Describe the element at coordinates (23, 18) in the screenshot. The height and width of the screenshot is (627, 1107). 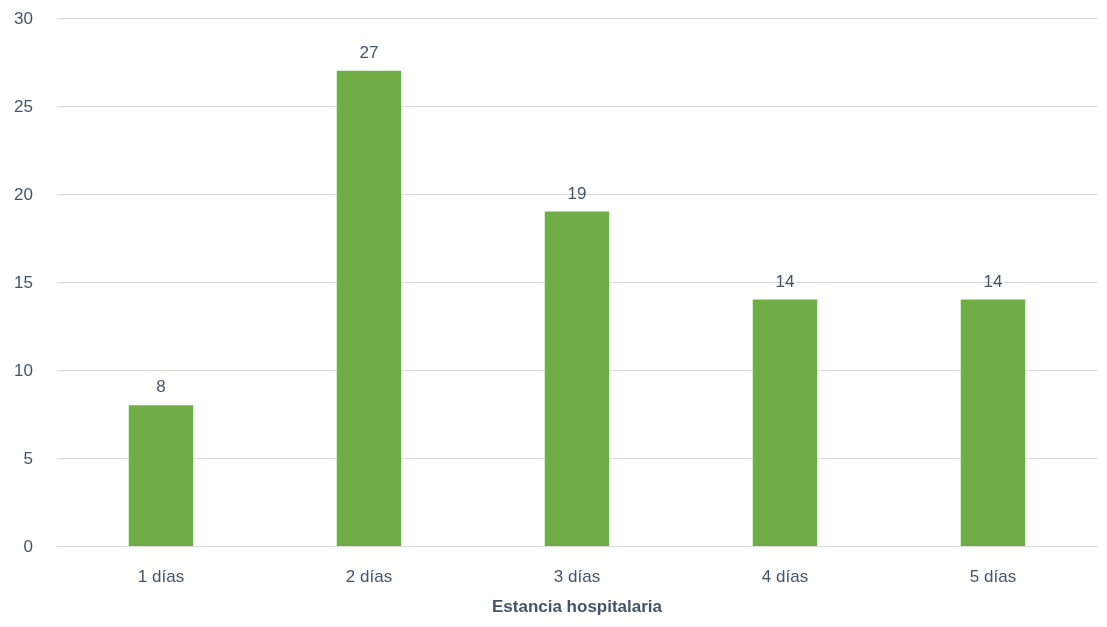
I see `y-tick-label: 30` at that location.